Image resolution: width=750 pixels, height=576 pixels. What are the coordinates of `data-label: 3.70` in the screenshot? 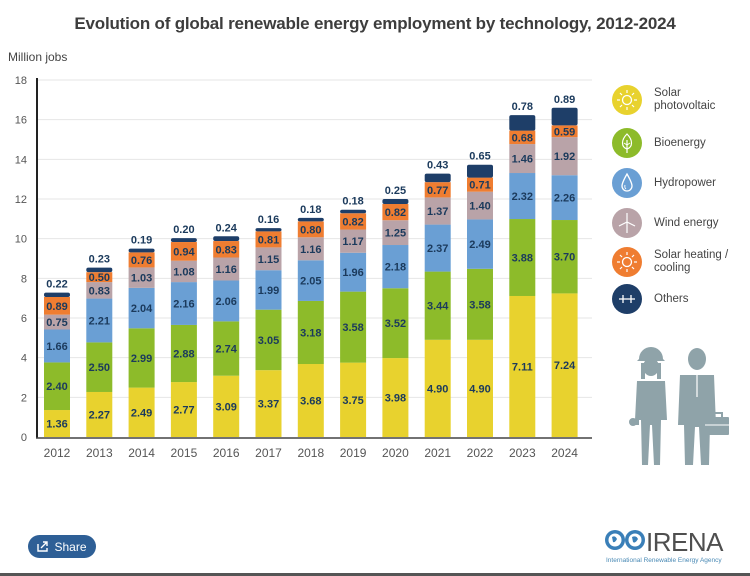 It's located at (564, 258).